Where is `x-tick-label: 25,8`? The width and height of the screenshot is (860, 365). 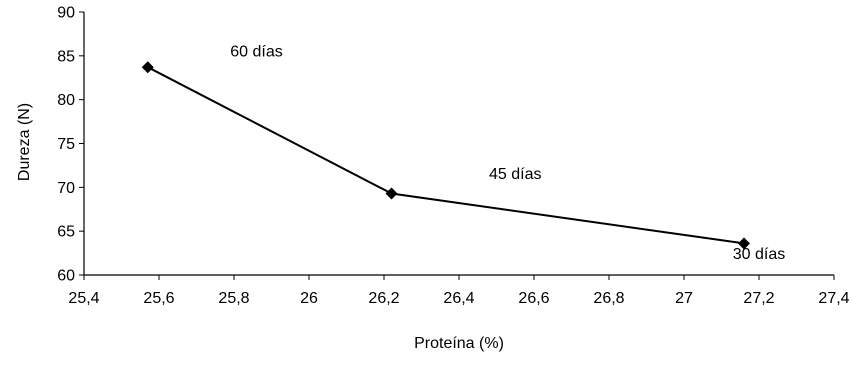
x-tick-label: 25,8 is located at coordinates (233, 298).